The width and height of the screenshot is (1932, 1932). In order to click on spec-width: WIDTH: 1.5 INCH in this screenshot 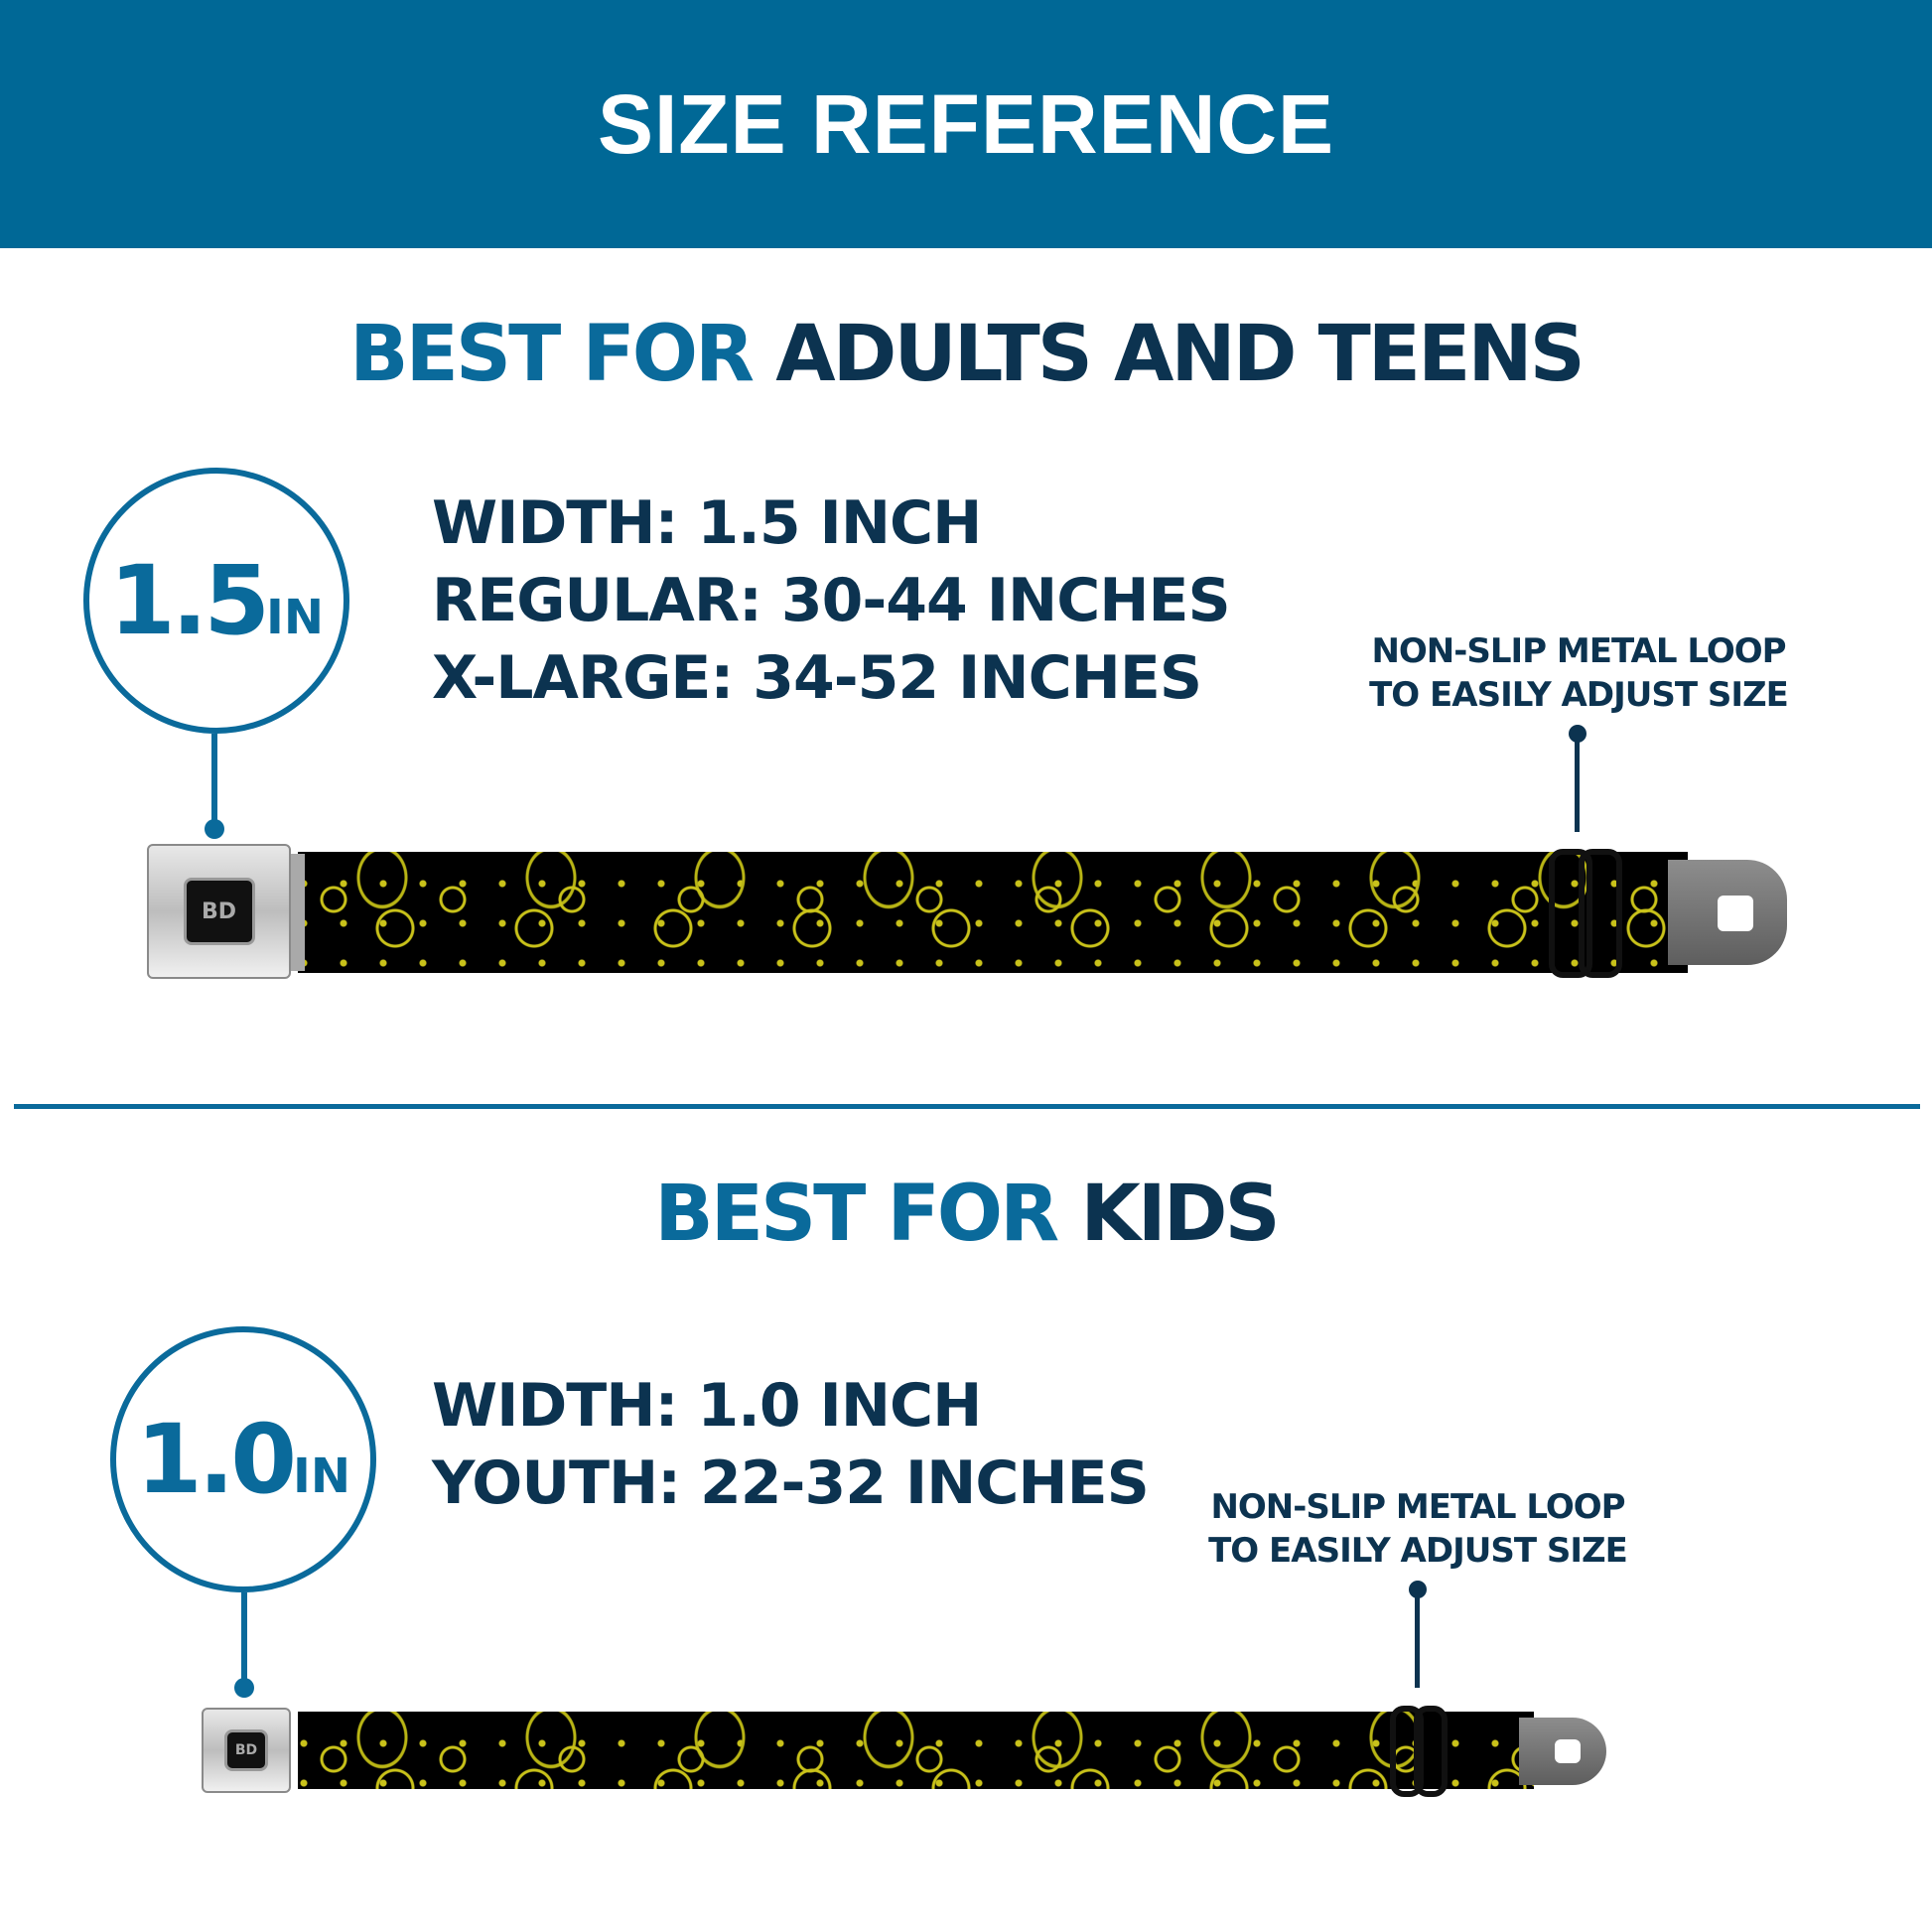, I will do `click(707, 523)`.